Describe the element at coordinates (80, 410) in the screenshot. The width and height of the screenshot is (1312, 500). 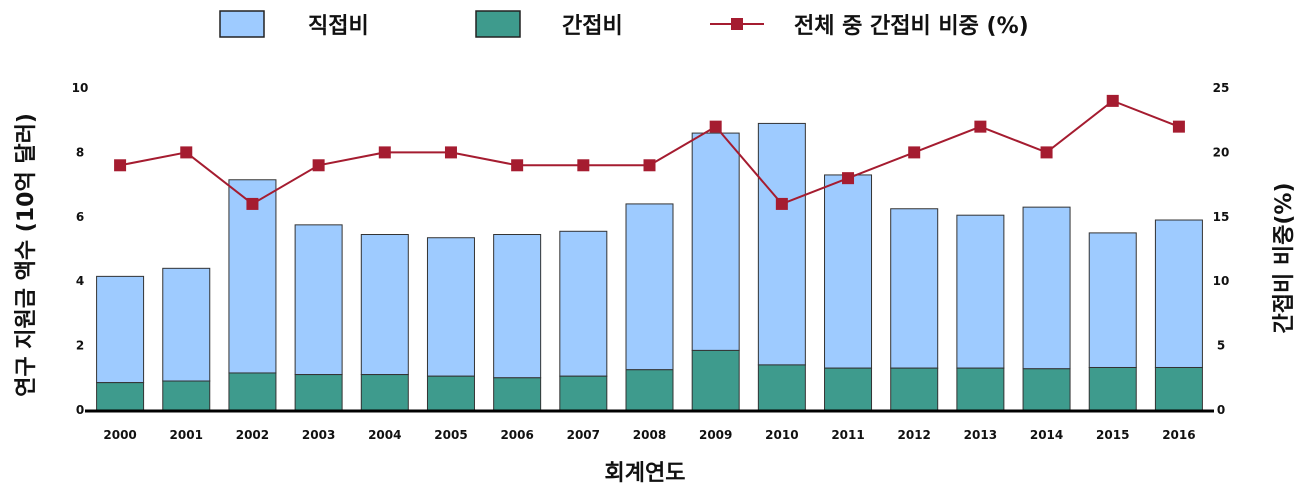
I see `y-tick-label-left: 0` at that location.